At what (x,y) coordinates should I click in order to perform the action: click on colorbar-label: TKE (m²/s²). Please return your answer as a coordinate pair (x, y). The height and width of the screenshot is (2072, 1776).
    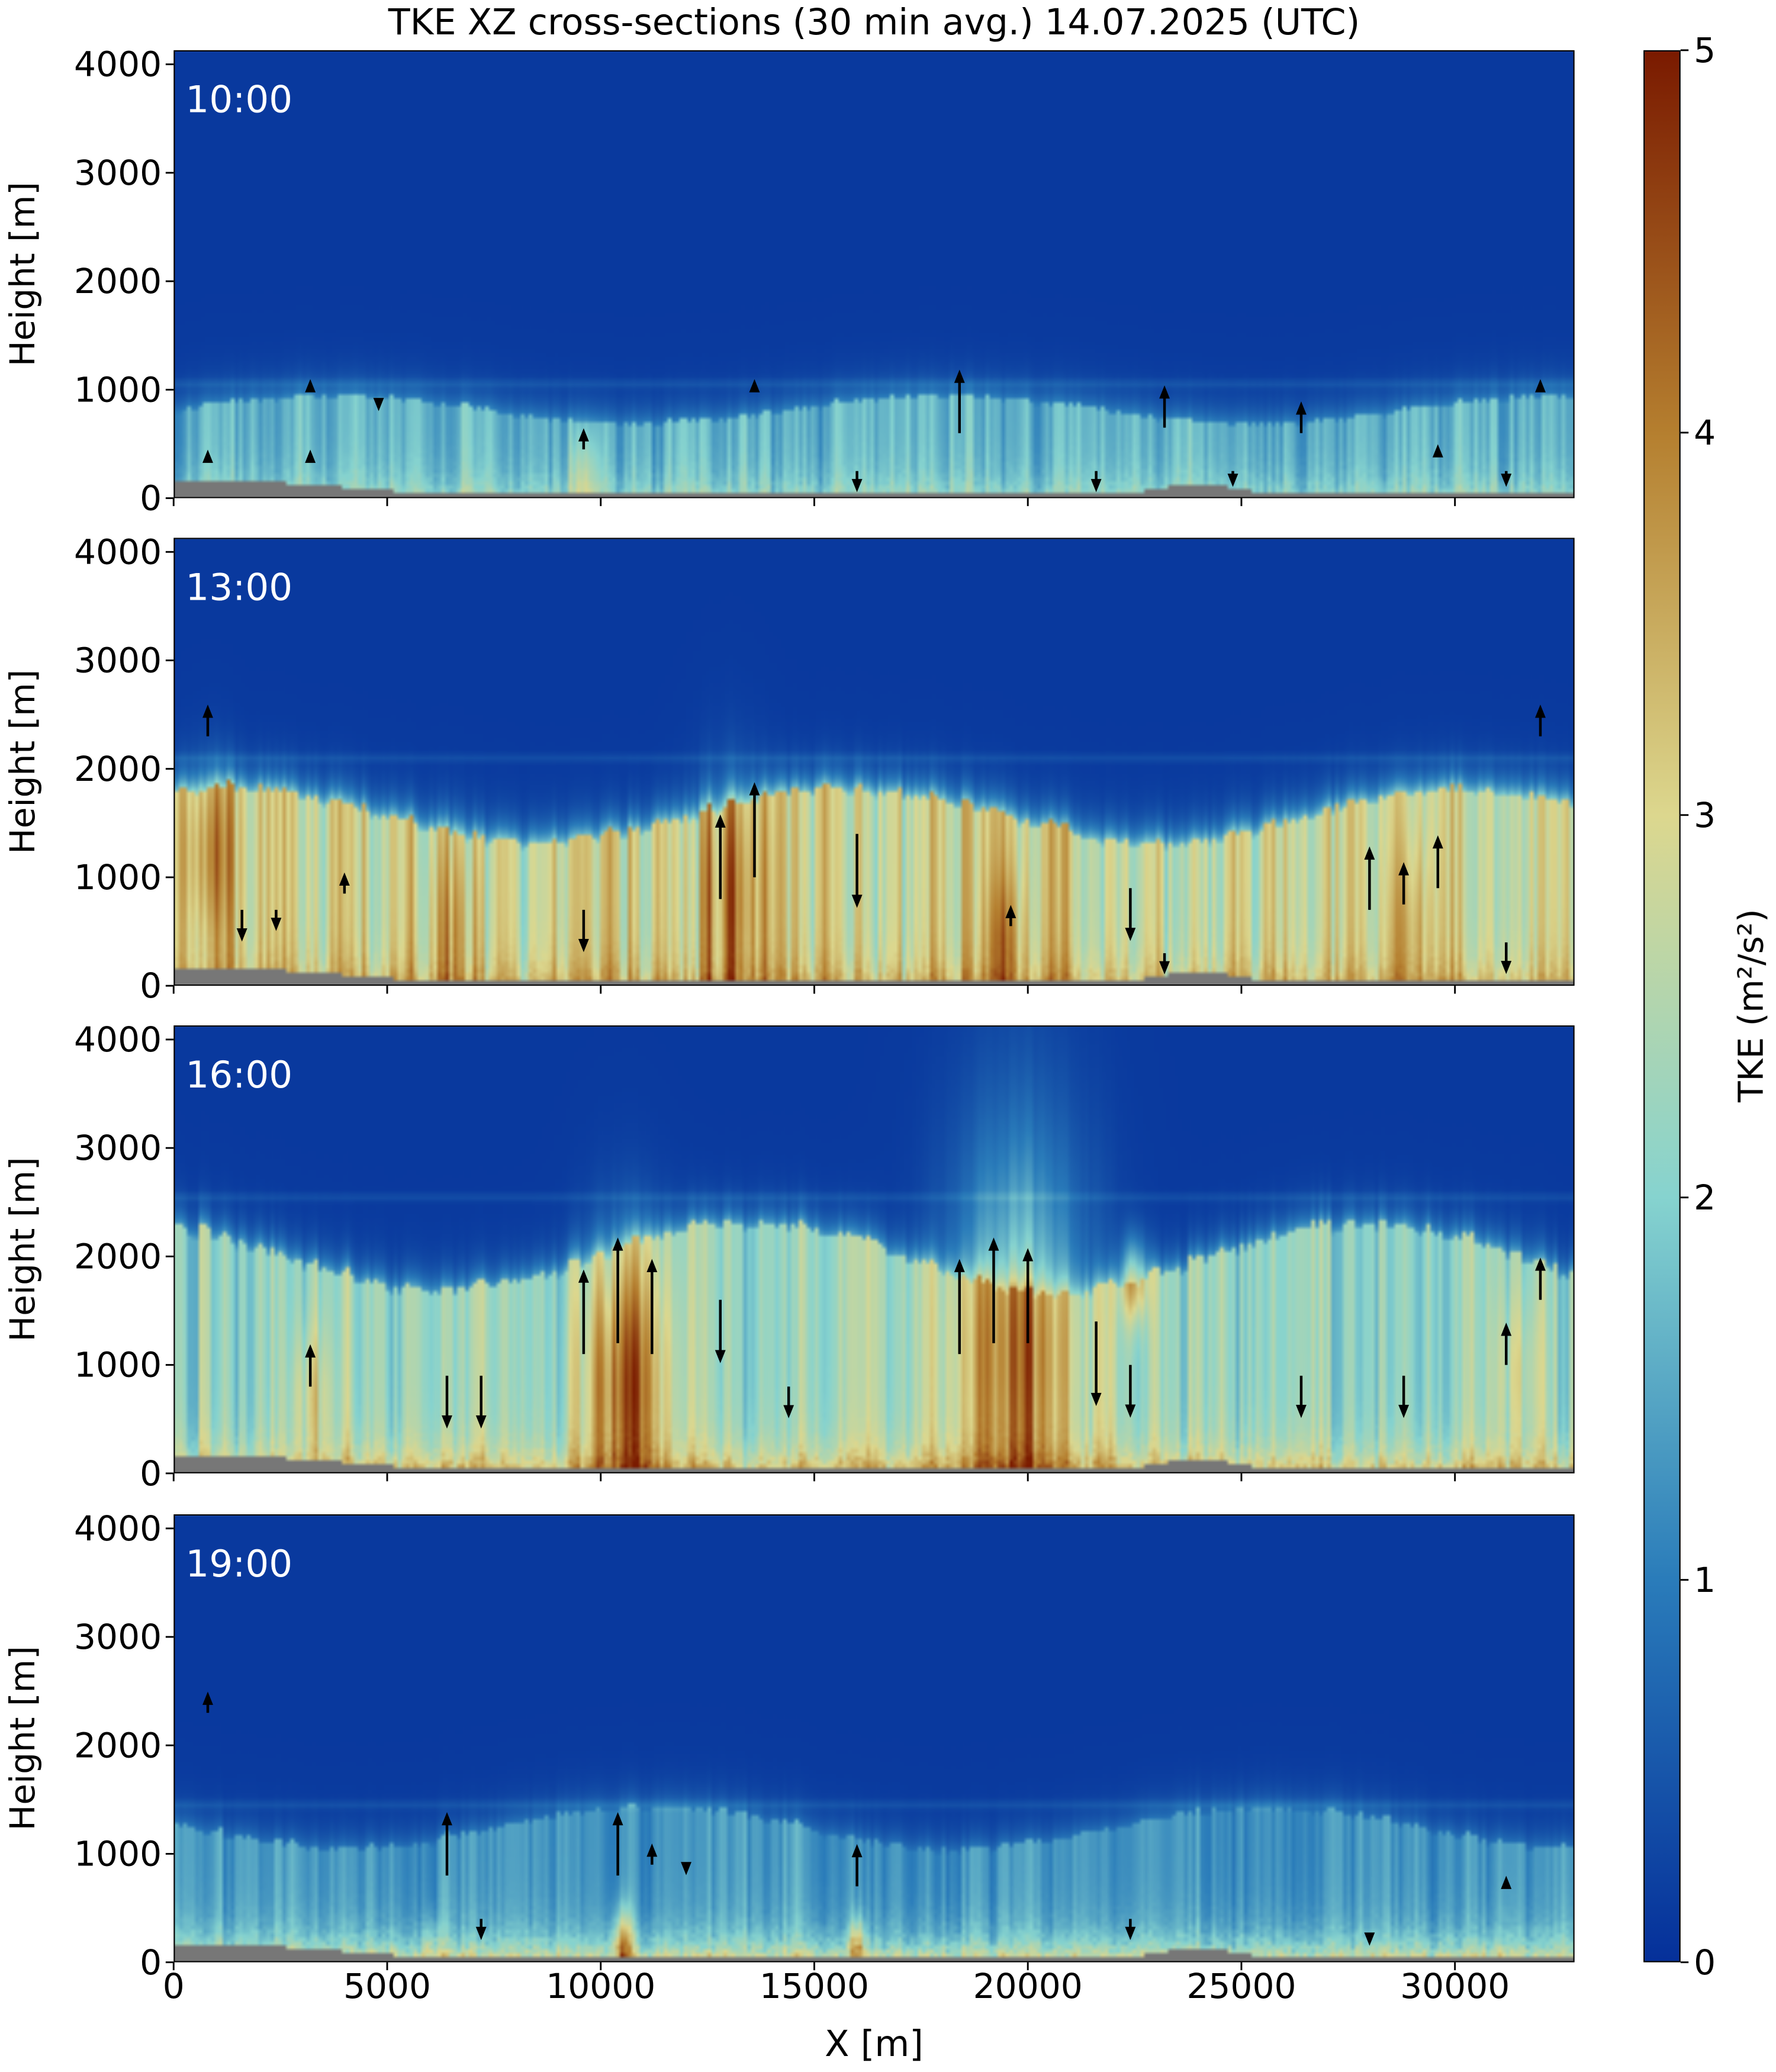
    Looking at the image, I should click on (1751, 1006).